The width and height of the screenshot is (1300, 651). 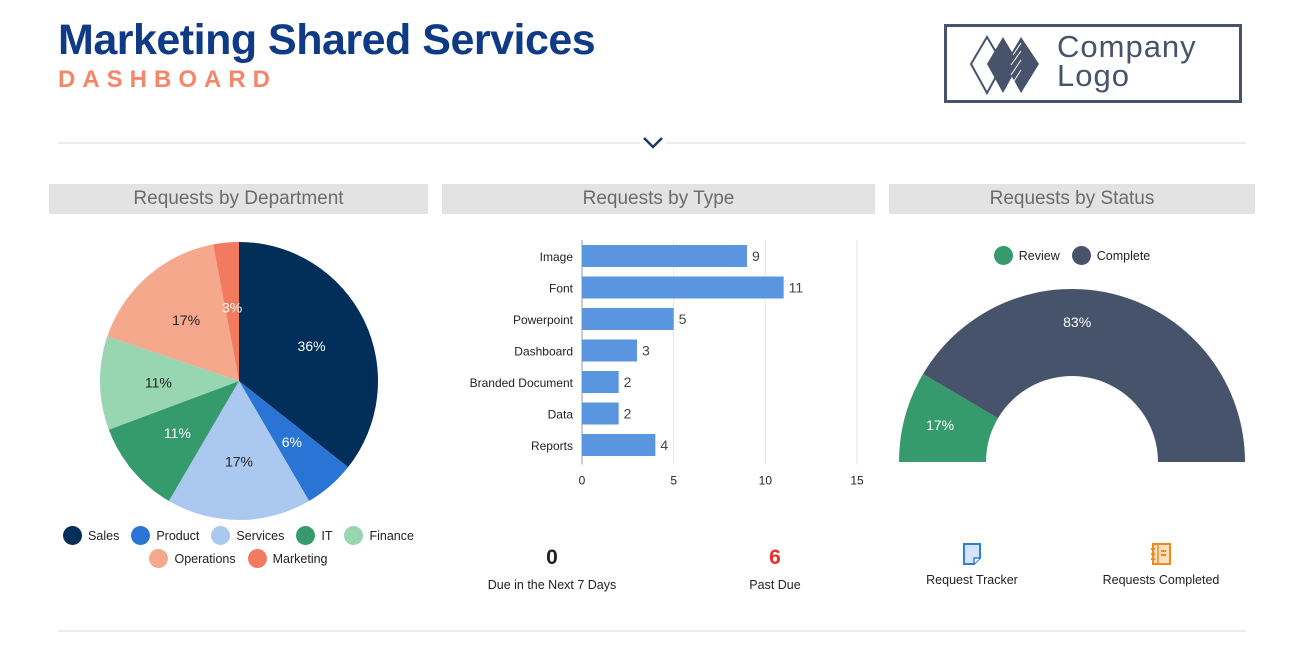 I want to click on legend-item: Complete, so click(x=1111, y=255).